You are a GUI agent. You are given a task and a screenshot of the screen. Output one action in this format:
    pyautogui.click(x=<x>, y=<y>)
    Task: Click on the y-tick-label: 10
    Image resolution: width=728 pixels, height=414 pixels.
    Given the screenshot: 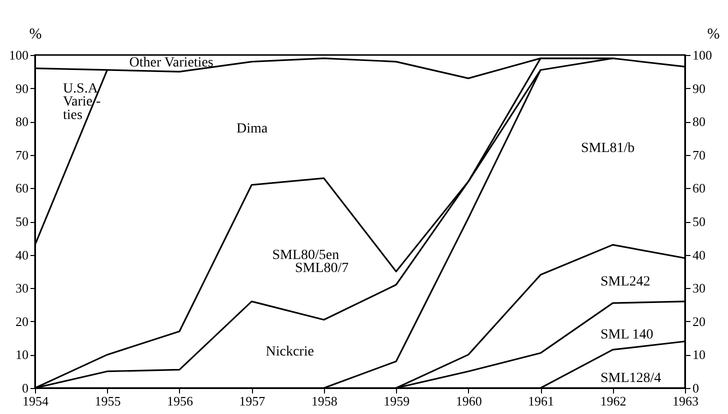 What is the action you would take?
    pyautogui.click(x=22, y=354)
    